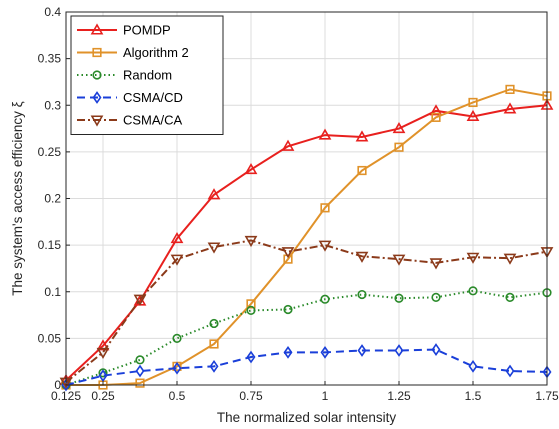  I want to click on legend-label: CSMA/CD, so click(153, 97).